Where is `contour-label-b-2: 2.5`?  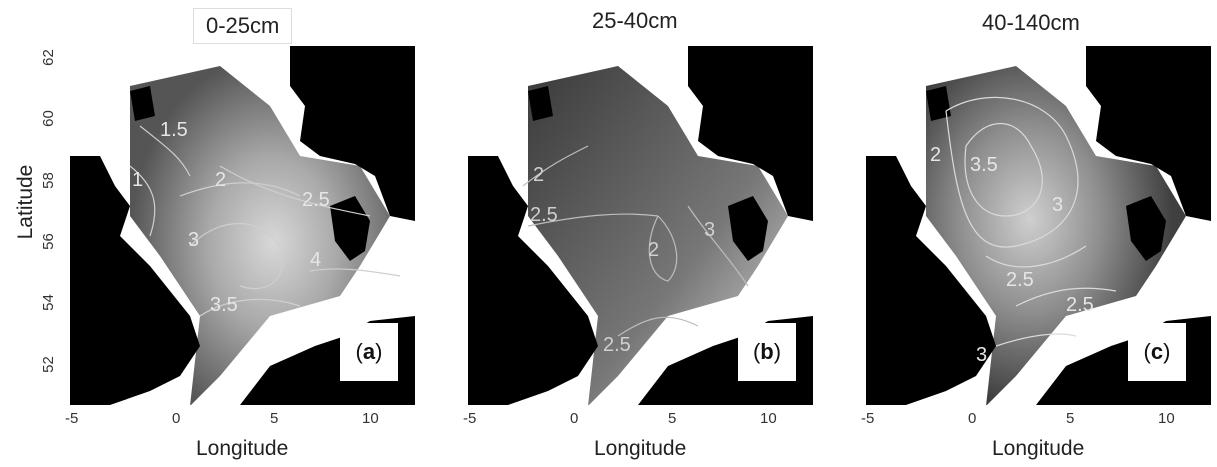
contour-label-b-2: 2.5 is located at coordinates (544, 215).